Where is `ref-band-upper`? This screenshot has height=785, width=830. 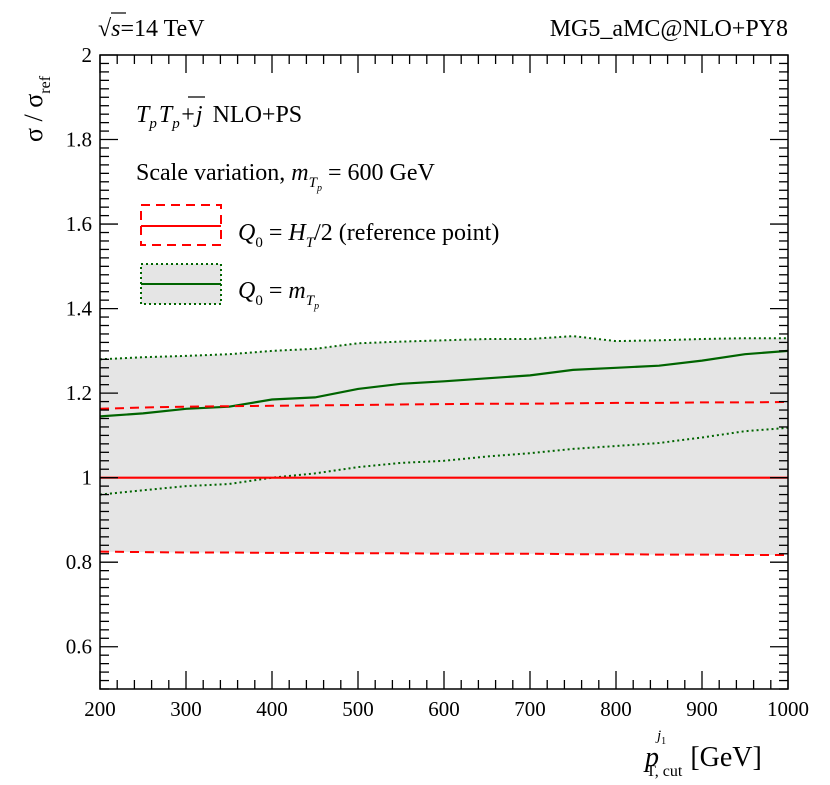 ref-band-upper is located at coordinates (444, 405).